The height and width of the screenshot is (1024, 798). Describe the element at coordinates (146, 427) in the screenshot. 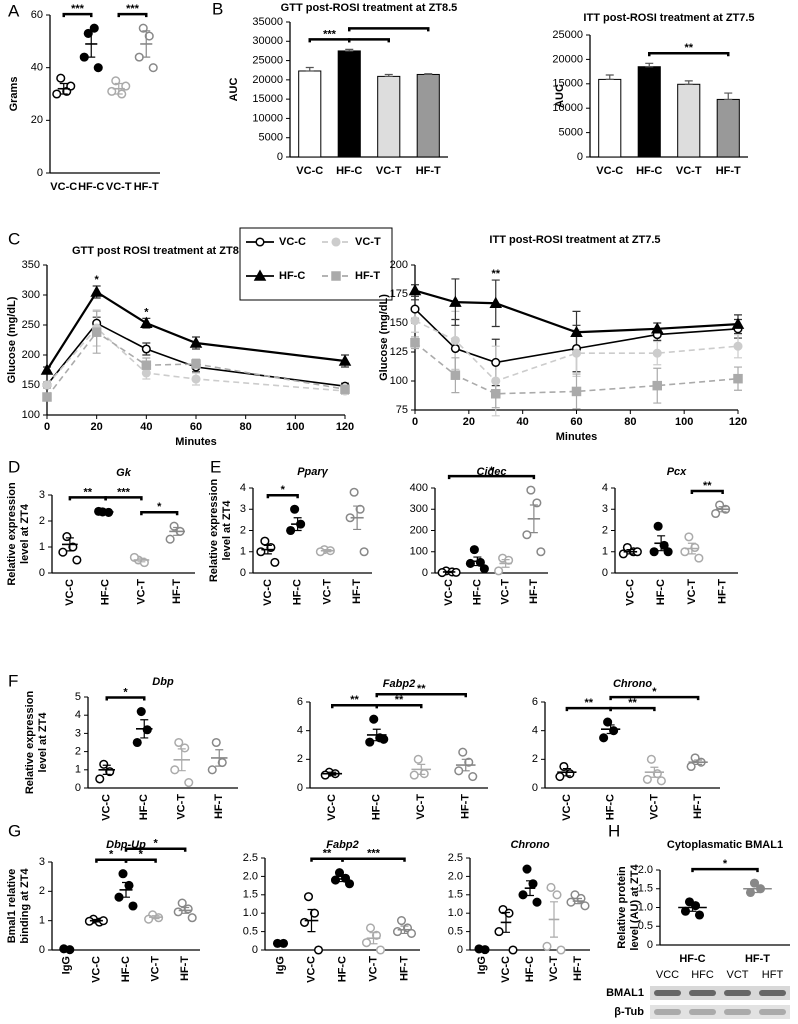

I see `x-tick-label: 40` at that location.